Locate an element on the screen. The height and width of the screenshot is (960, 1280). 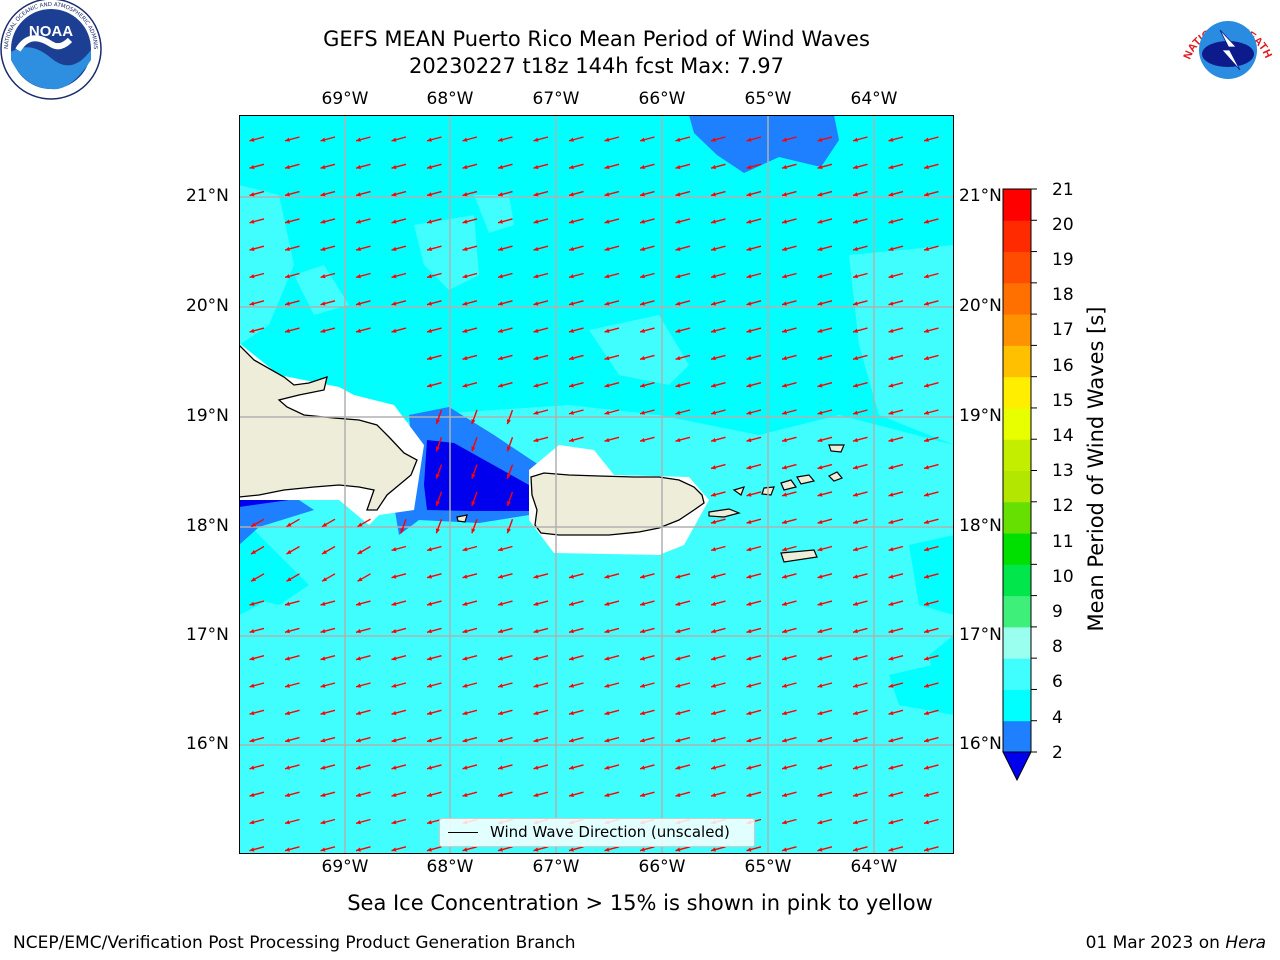
land-hispaniola is located at coordinates (328, 427).